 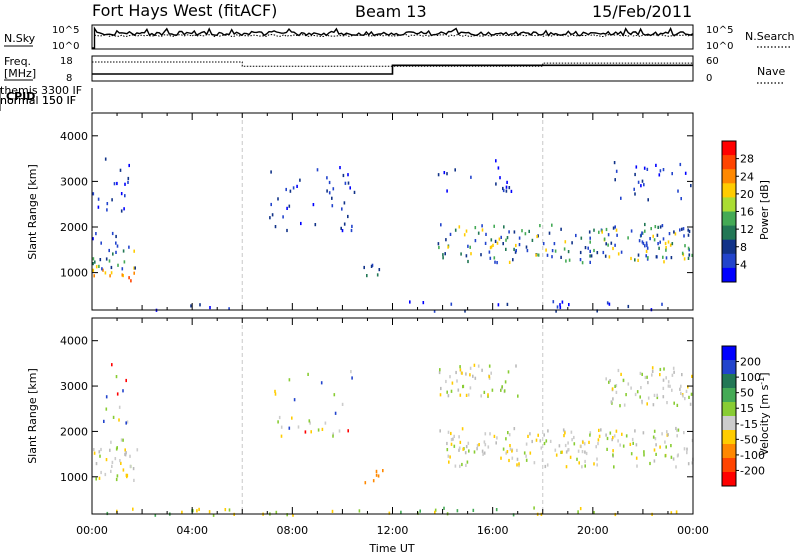 I want to click on time-tick-labels: 00:00 04:00 08:00 12:00 16:00 20:00 00:00, so click(x=392, y=530).